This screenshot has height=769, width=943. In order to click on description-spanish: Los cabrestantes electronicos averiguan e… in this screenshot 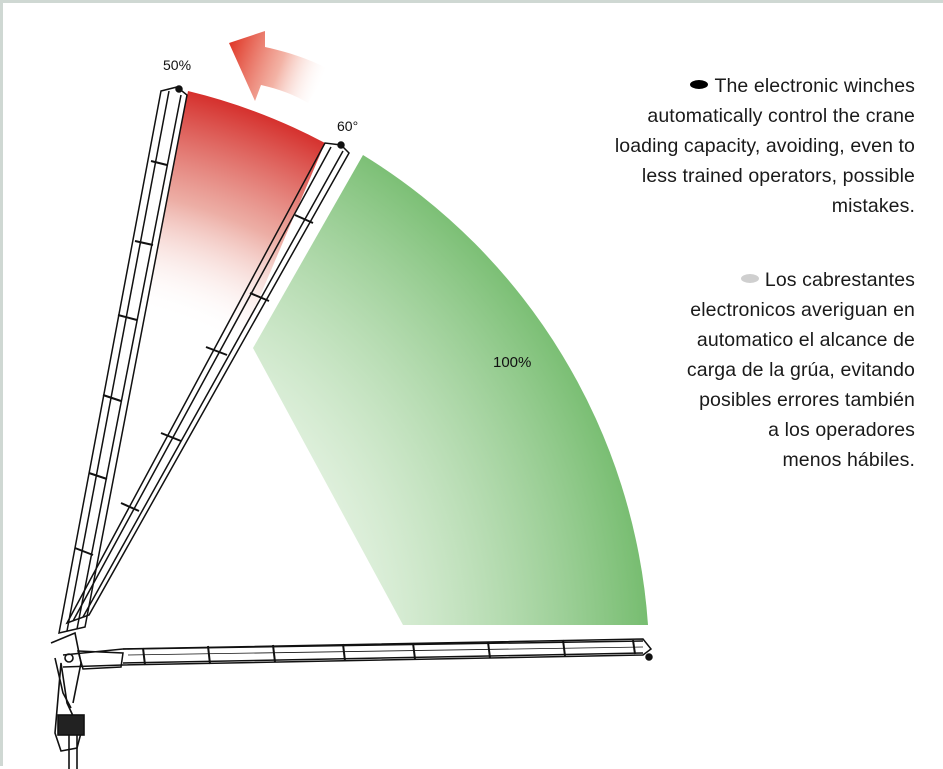, I will do `click(755, 370)`.